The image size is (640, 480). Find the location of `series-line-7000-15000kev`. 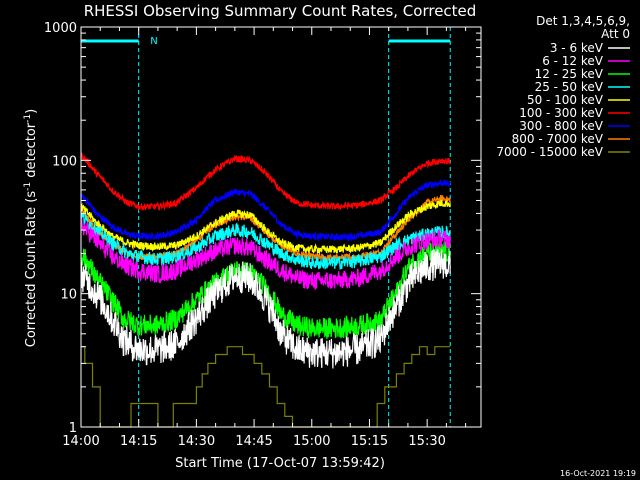

series-line-7000-15000kev is located at coordinates (266, 387).